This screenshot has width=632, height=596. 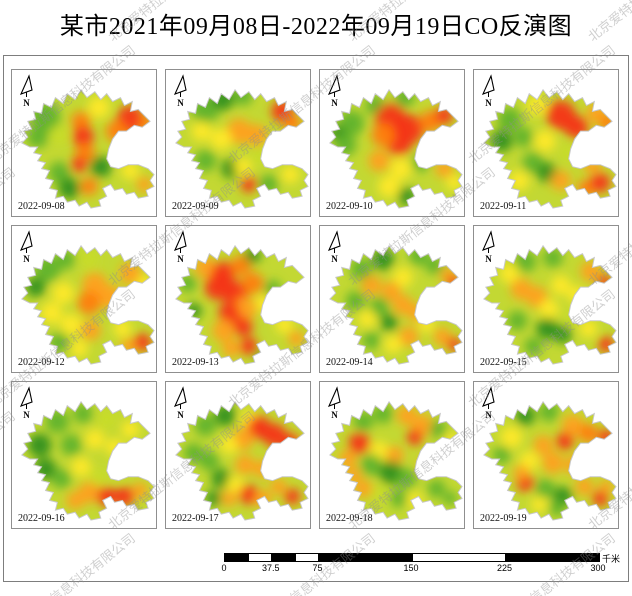 What do you see at coordinates (195, 362) in the screenshot?
I see `panel-date-label: 2022-09-13` at bounding box center [195, 362].